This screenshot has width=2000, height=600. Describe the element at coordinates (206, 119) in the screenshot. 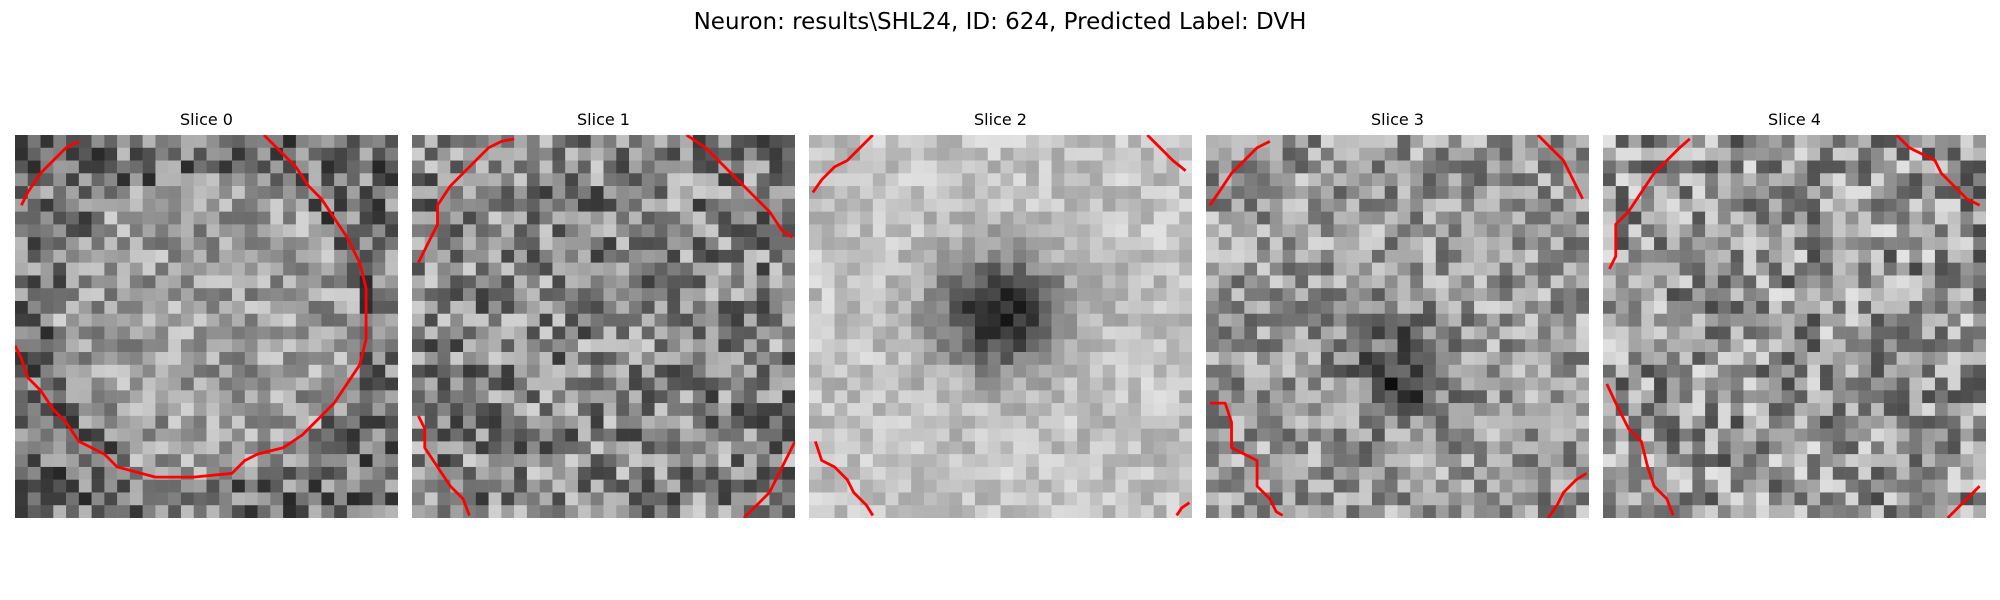

I see `slice-title: Slice 0` at that location.